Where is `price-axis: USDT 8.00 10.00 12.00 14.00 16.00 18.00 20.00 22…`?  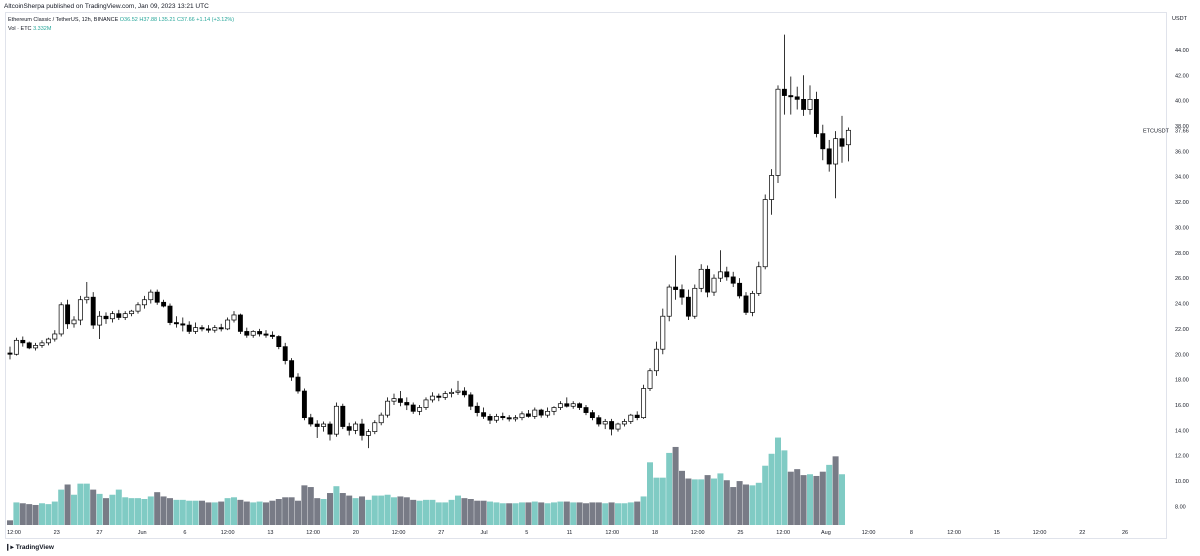 price-axis: USDT 8.00 10.00 12.00 14.00 16.00 18.00 20.00 22… is located at coordinates (1180, 263).